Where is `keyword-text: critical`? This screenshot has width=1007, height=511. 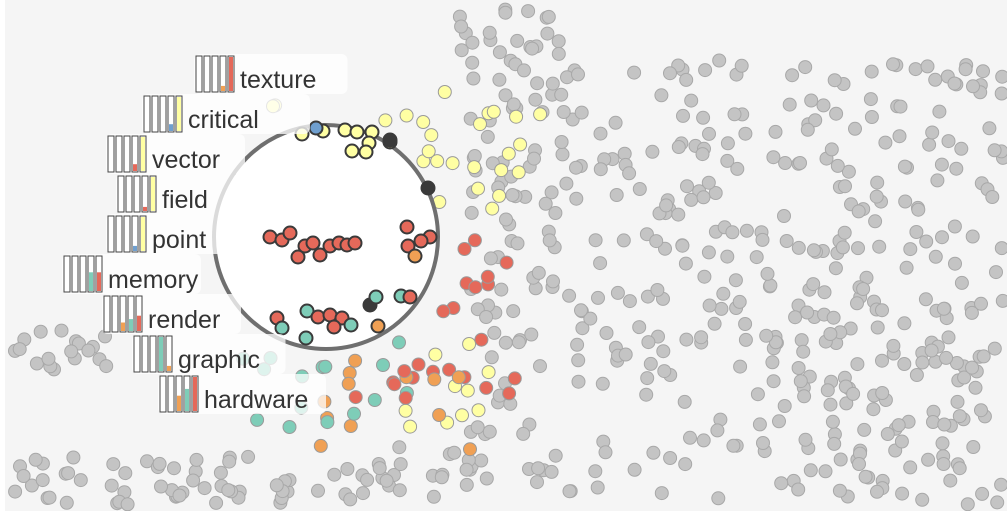
keyword-text: critical is located at coordinates (223, 120).